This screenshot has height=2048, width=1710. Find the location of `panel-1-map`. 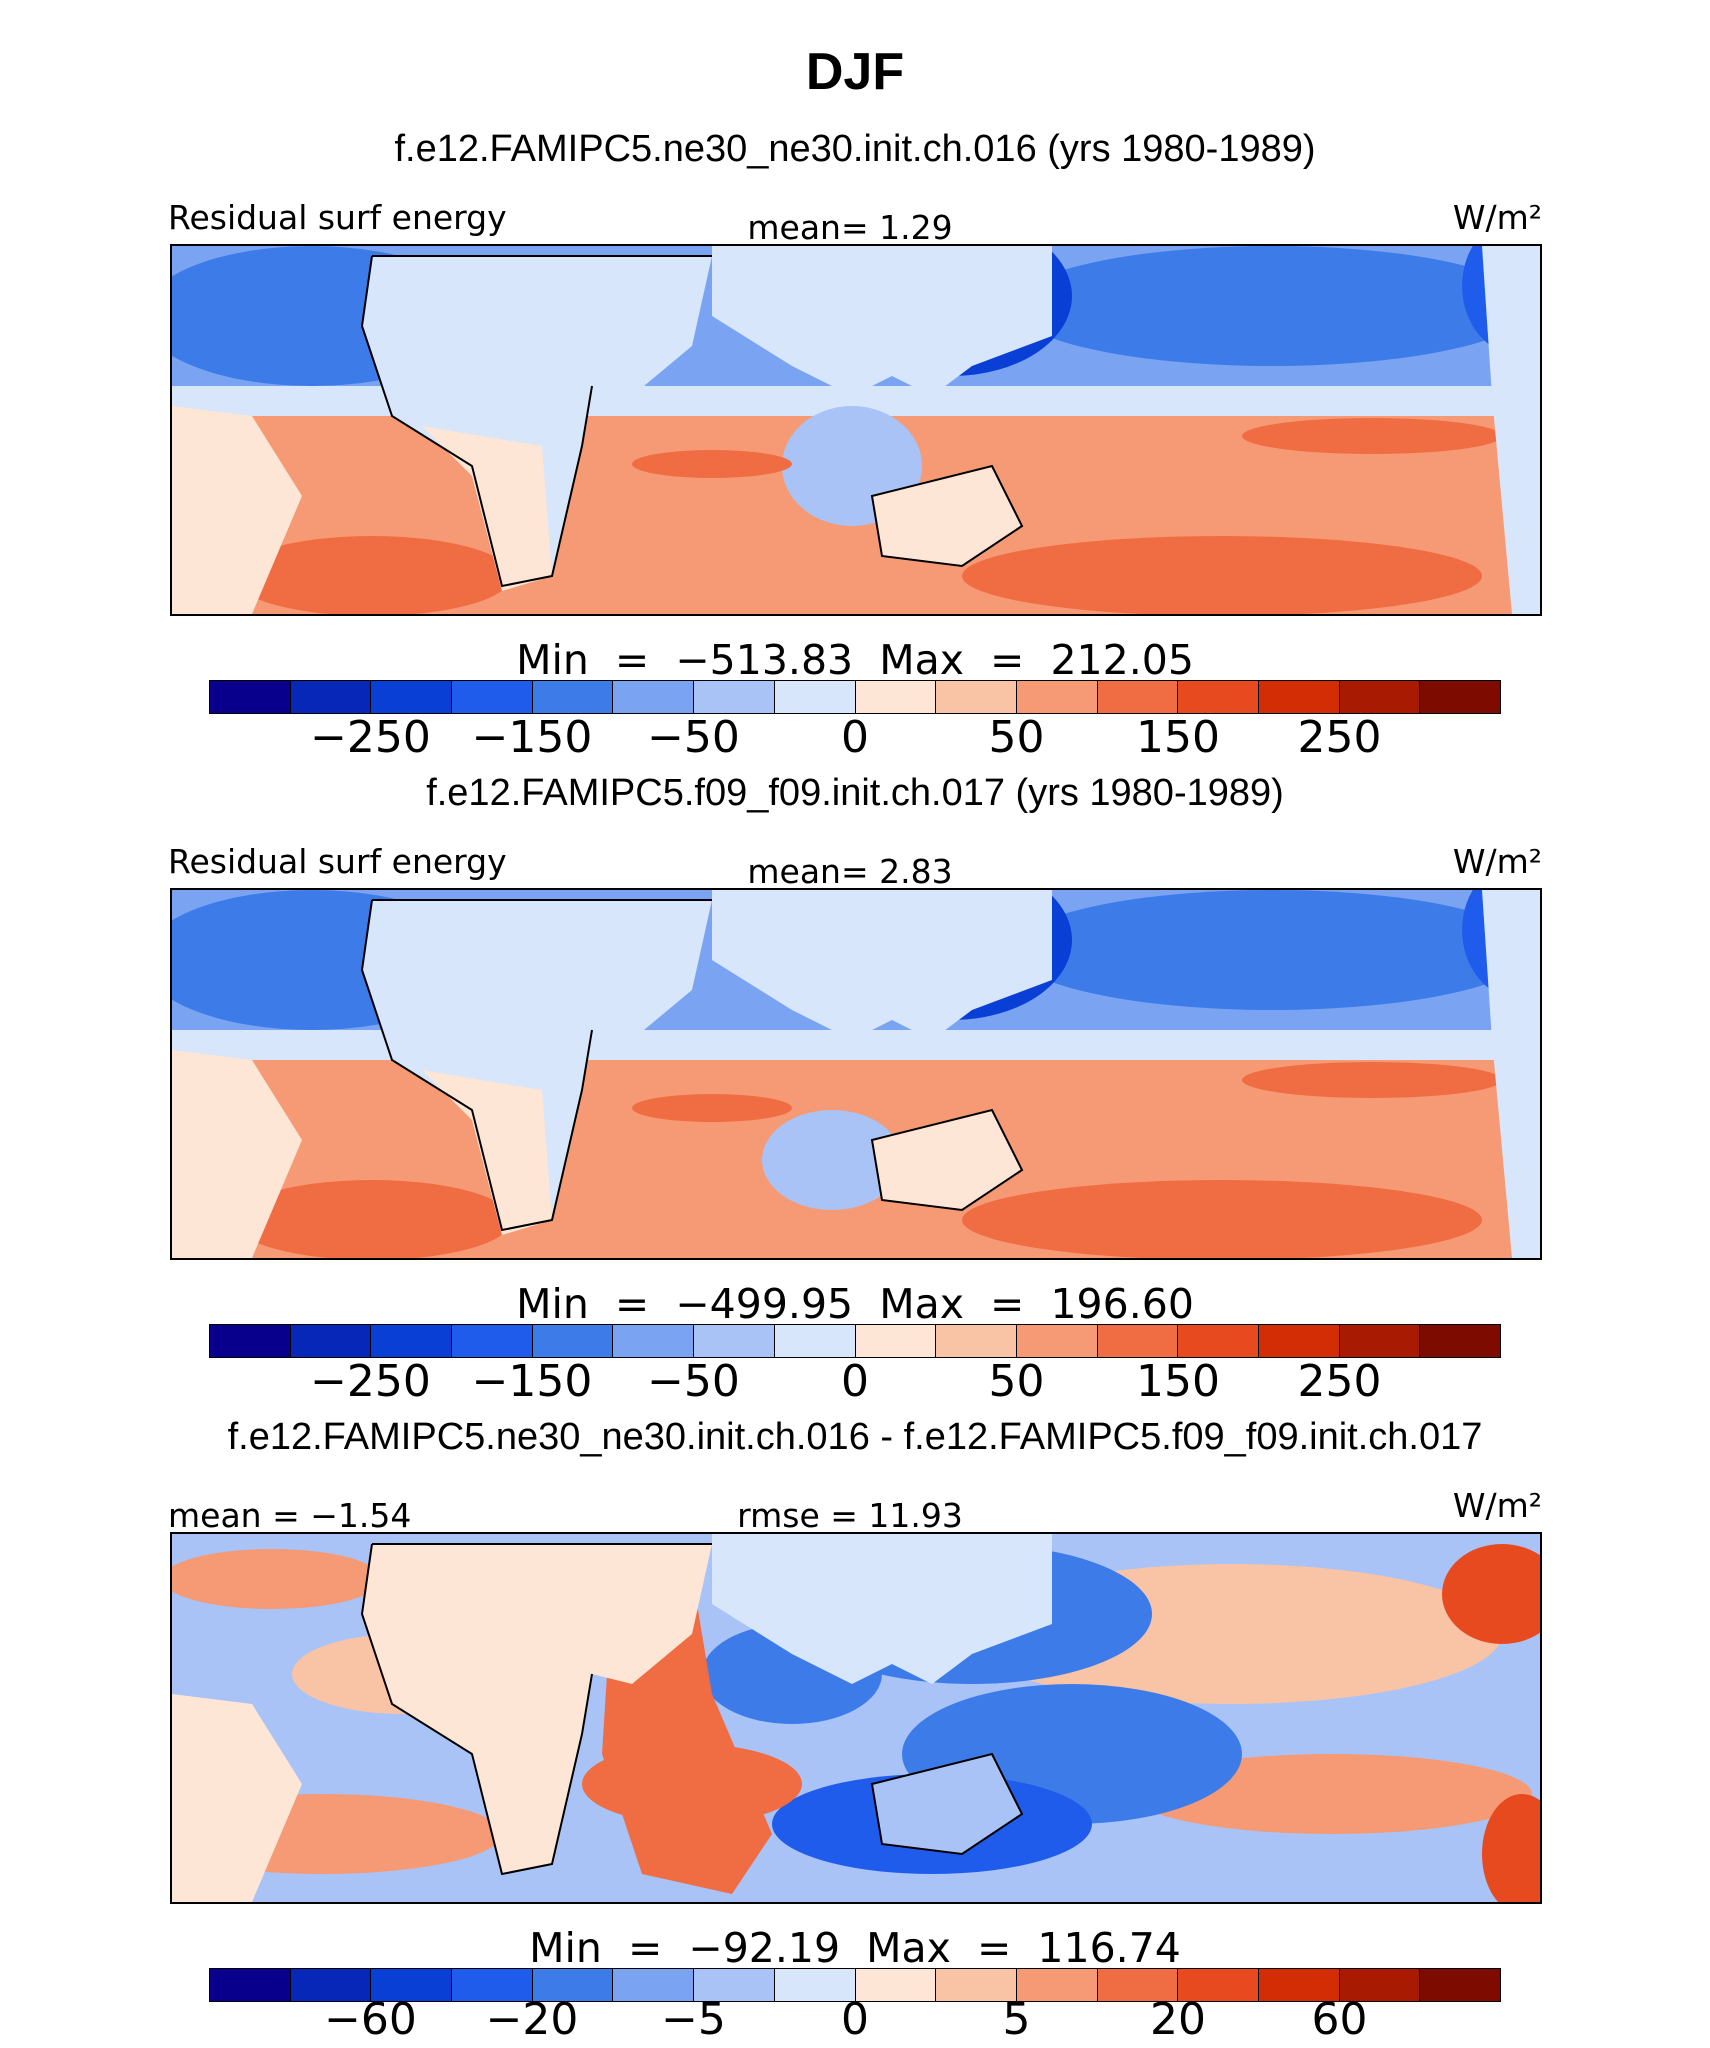

panel-1-map is located at coordinates (856, 430).